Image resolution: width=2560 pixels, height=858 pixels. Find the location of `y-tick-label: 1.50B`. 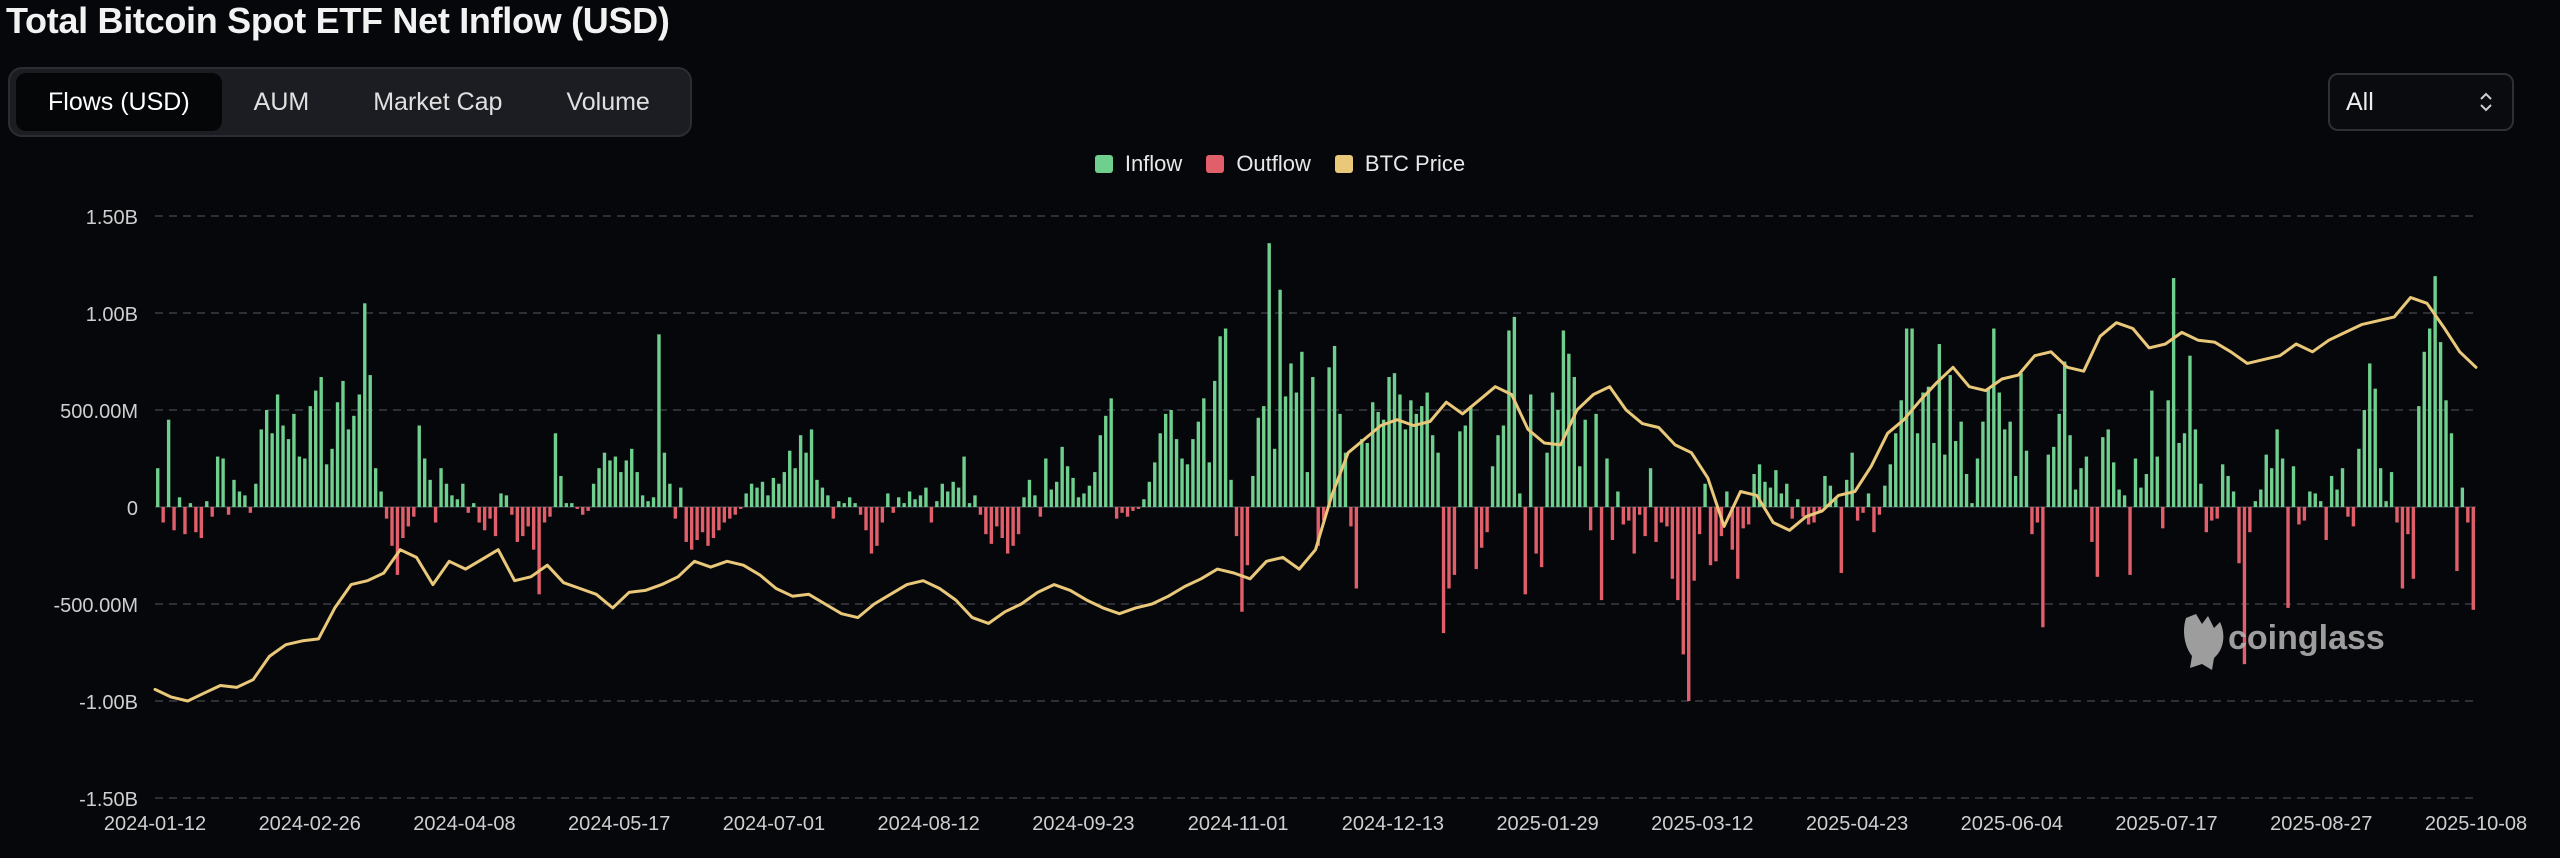

y-tick-label: 1.50B is located at coordinates (112, 218).